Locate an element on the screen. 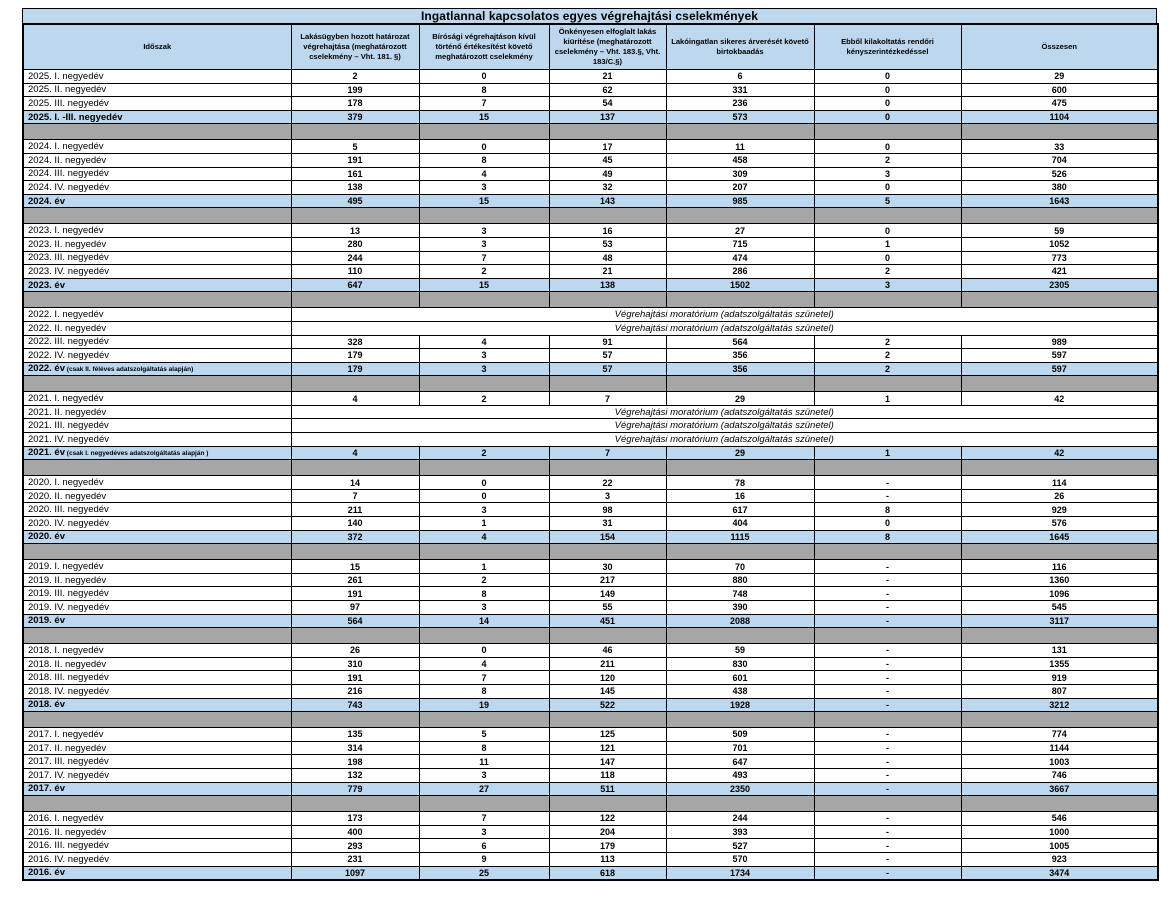  value-cell: 147 is located at coordinates (607, 761).